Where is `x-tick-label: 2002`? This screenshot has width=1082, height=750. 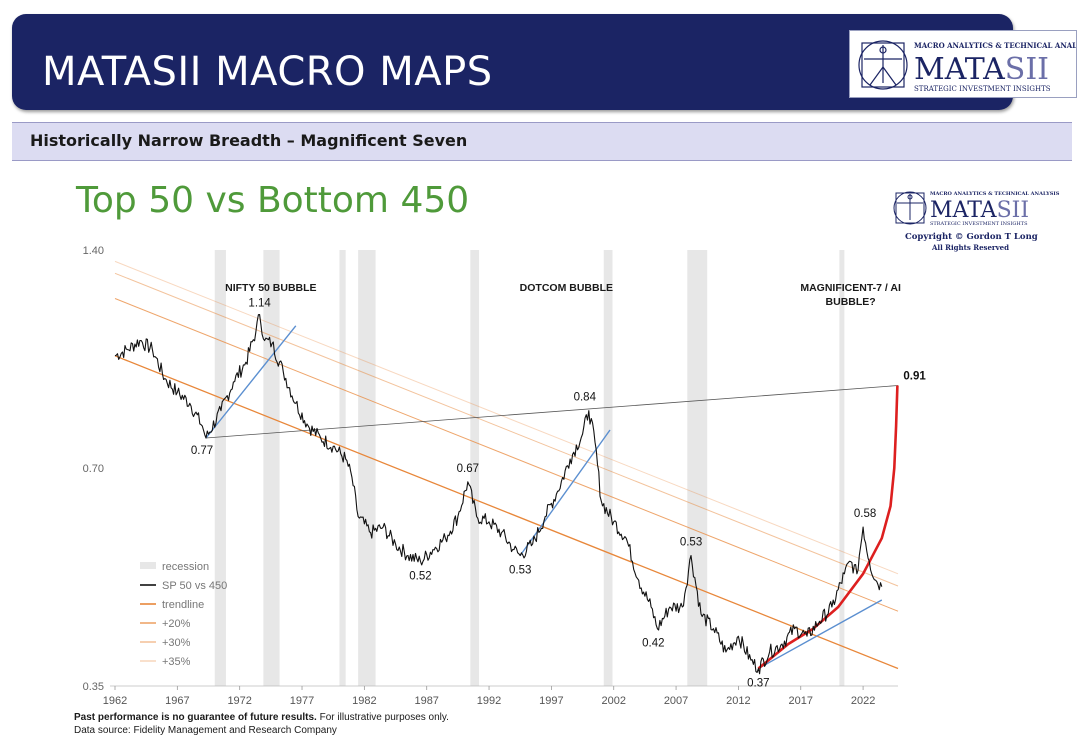 x-tick-label: 2002 is located at coordinates (613, 701).